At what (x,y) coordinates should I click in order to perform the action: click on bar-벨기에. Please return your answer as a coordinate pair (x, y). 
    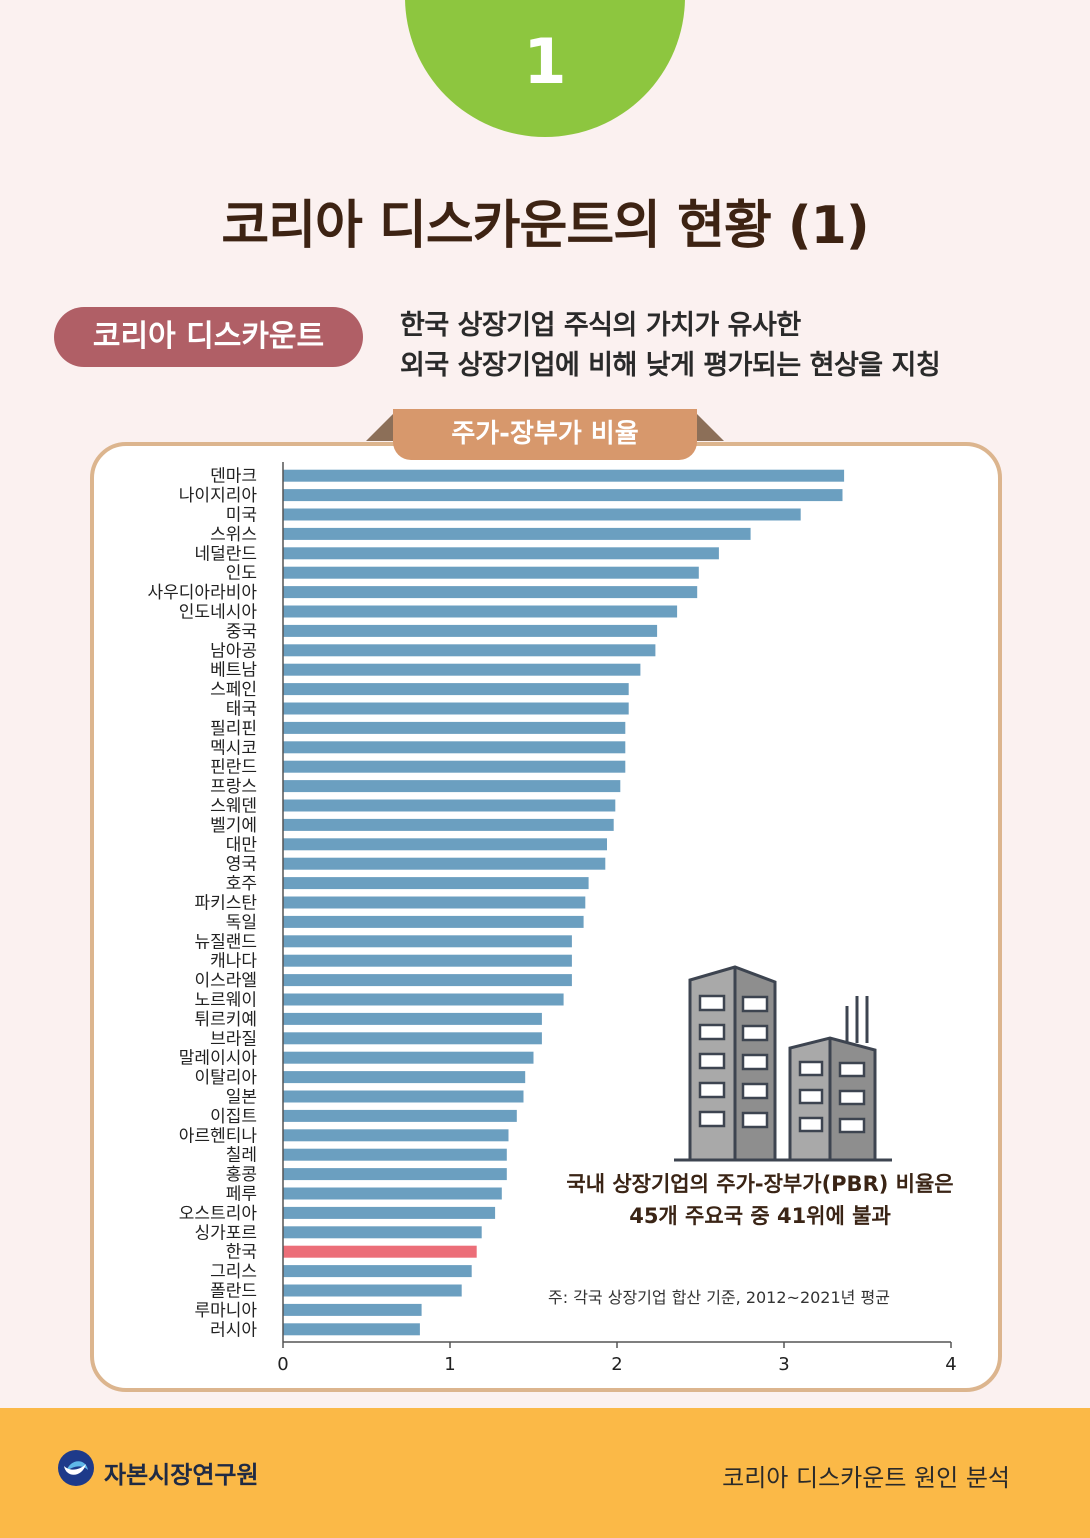
    Looking at the image, I should click on (448, 824).